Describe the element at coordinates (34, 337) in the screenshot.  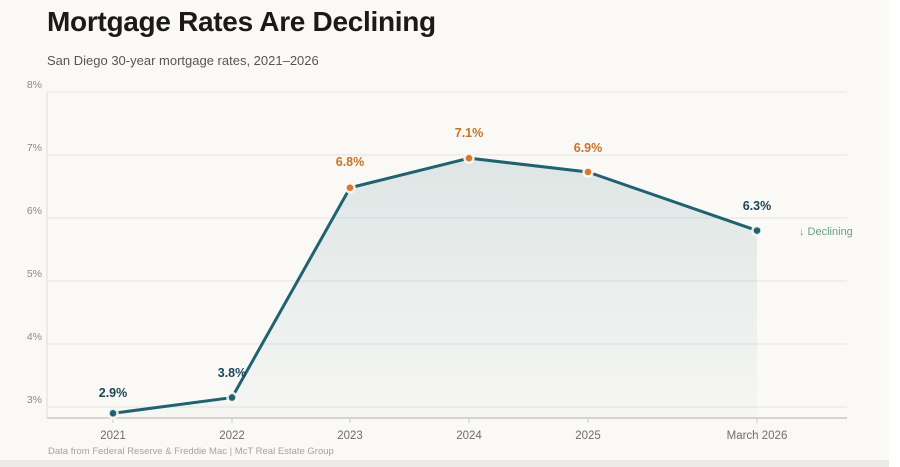
I see `y-axis-tick-label: 4%` at that location.